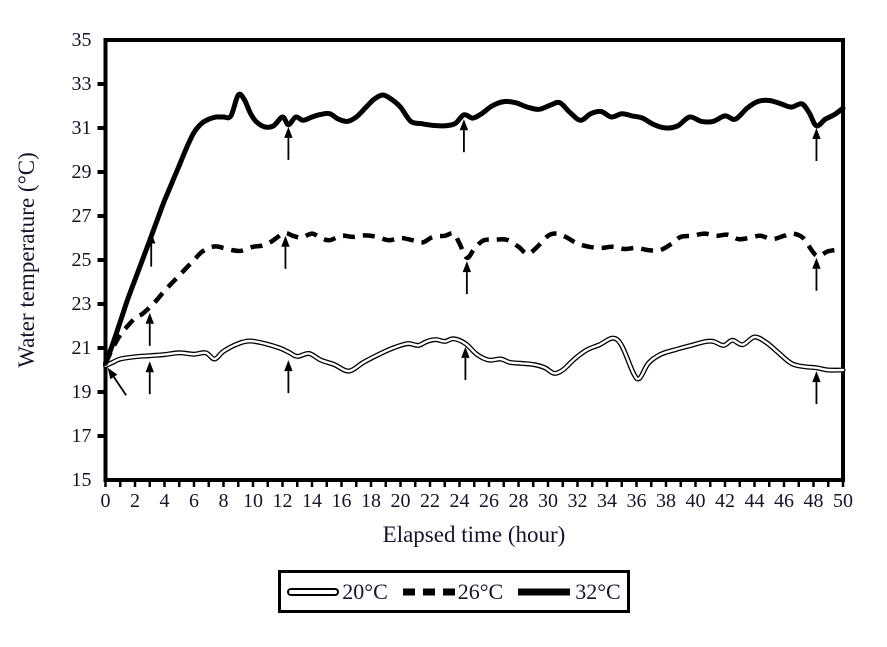  I want to click on svg-text: 36, so click(637, 501).